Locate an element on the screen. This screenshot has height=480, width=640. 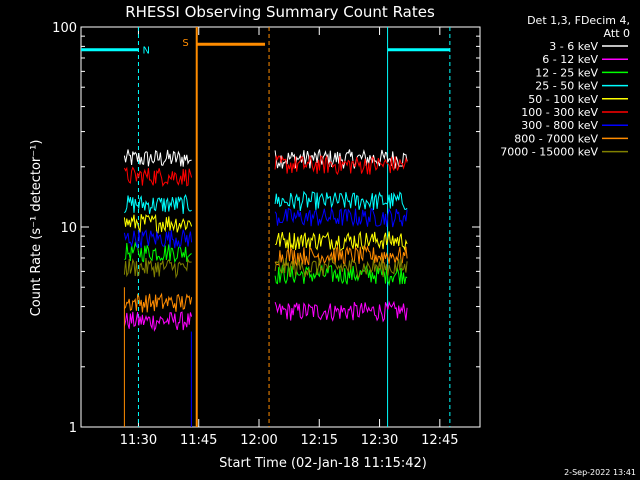
series-line-5-seg2 is located at coordinates (341, 241).